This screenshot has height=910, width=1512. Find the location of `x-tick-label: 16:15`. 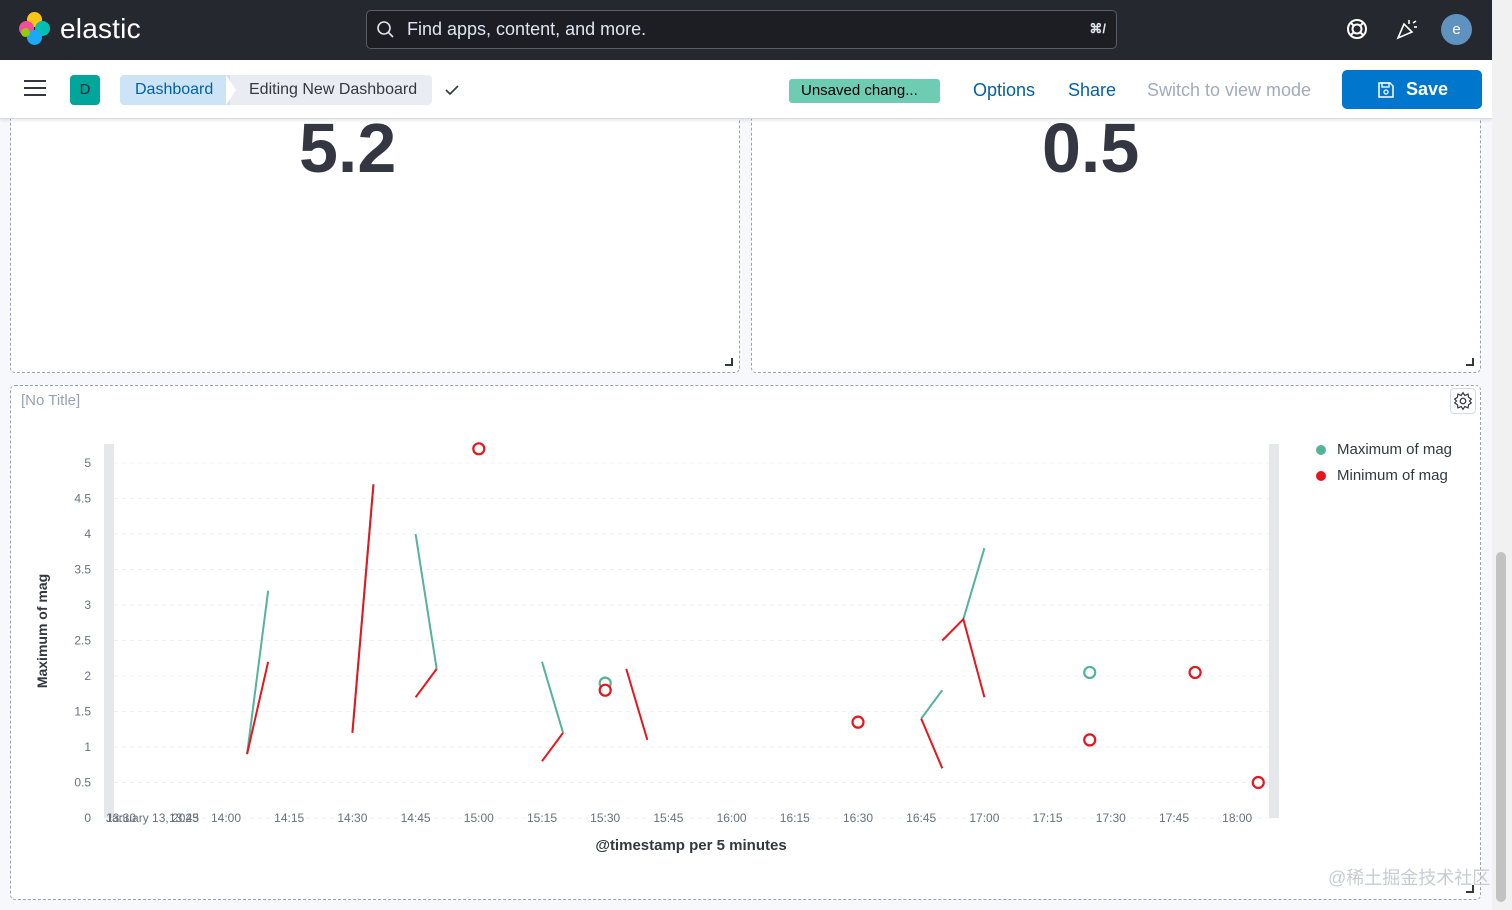

x-tick-label: 16:15 is located at coordinates (795, 818).